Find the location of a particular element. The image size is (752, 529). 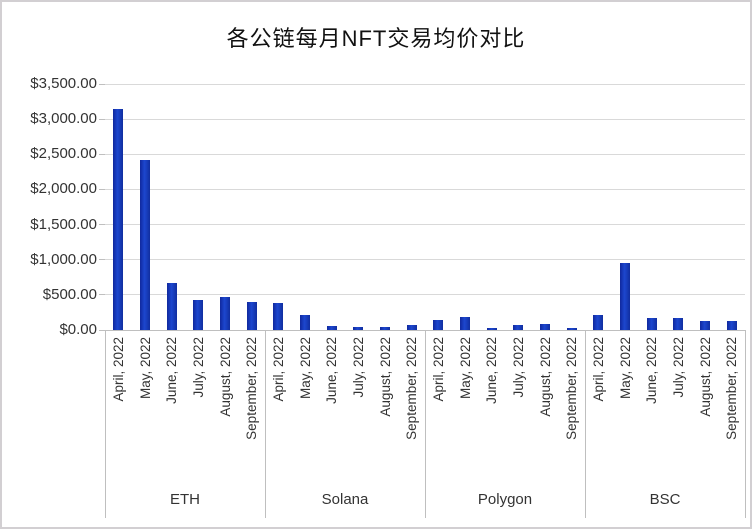

x-axis-group-label-solana: Solana is located at coordinates (345, 499).